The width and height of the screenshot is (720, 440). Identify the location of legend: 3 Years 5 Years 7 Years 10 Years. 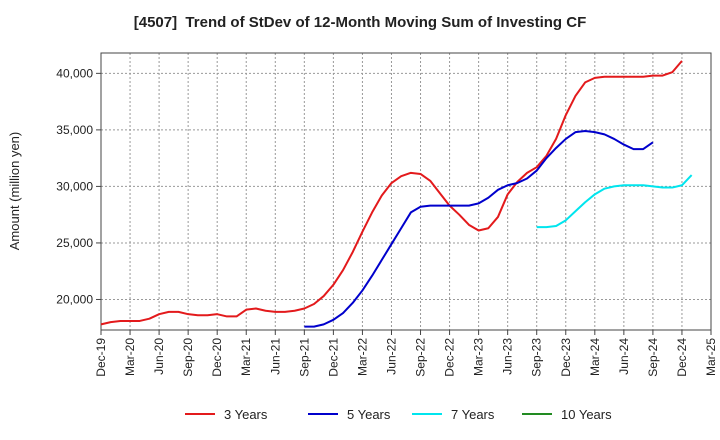
(398, 414).